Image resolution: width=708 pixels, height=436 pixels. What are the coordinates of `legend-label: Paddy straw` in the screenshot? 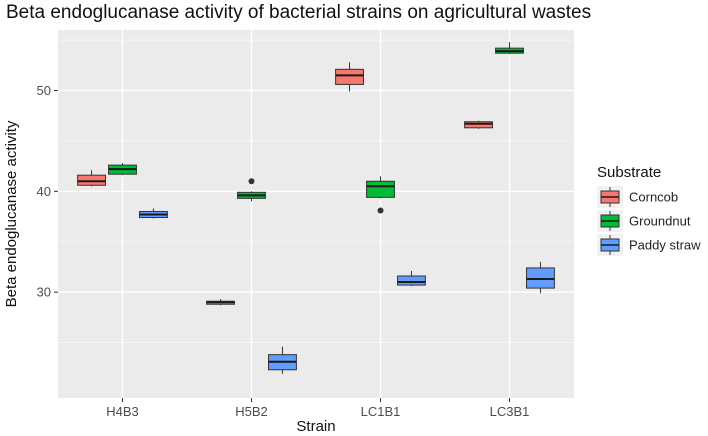 It's located at (665, 245).